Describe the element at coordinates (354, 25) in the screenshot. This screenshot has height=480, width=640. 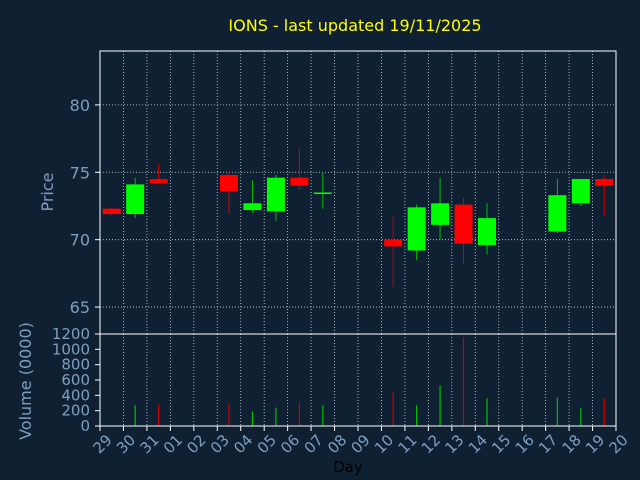
I see `chart-title: IONS - last updated 19/11/2025` at that location.